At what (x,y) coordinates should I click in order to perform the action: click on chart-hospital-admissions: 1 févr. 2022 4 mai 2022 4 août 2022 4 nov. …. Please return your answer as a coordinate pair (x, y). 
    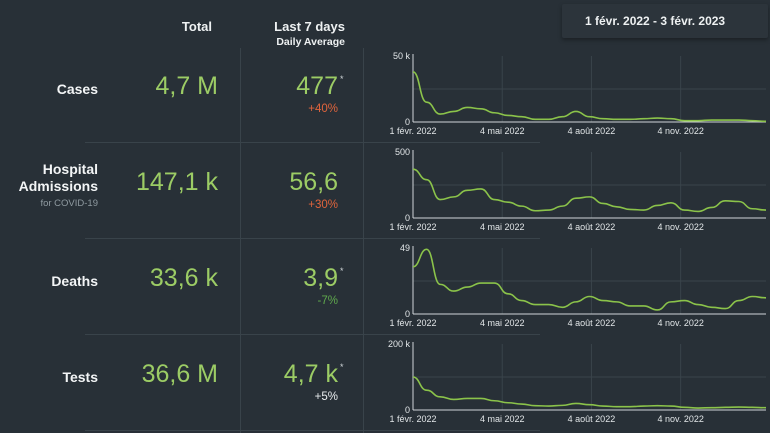
    Looking at the image, I should click on (578, 189).